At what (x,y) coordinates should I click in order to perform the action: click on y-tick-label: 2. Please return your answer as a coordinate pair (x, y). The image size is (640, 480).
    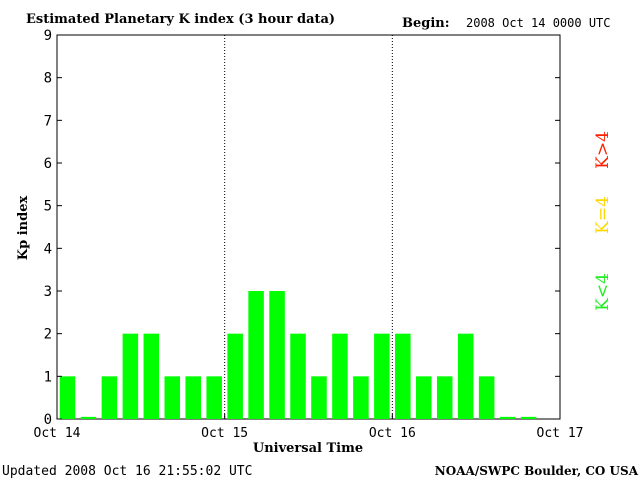
    Looking at the image, I should click on (48, 335).